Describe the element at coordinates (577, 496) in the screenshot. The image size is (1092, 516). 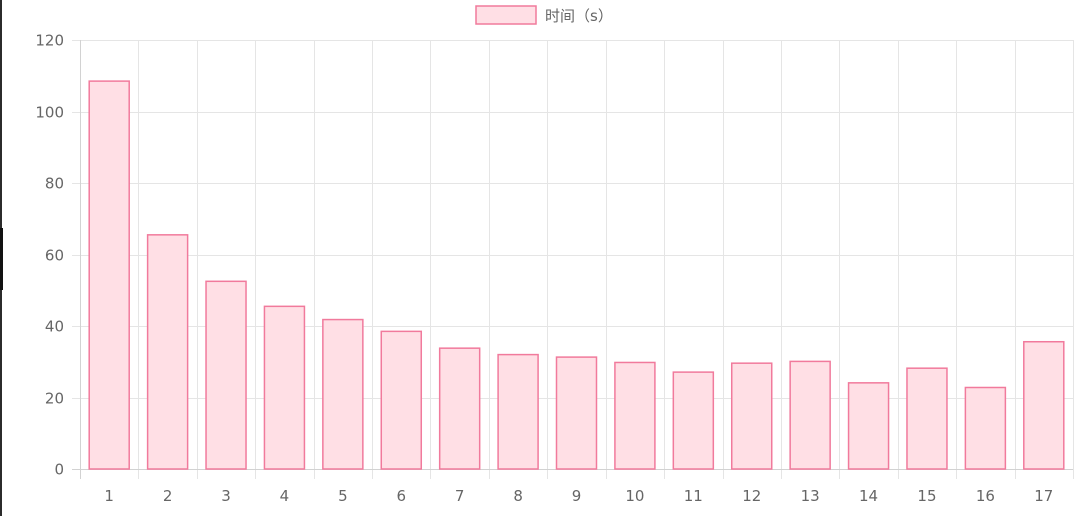
I see `x-tick-label: 9` at that location.